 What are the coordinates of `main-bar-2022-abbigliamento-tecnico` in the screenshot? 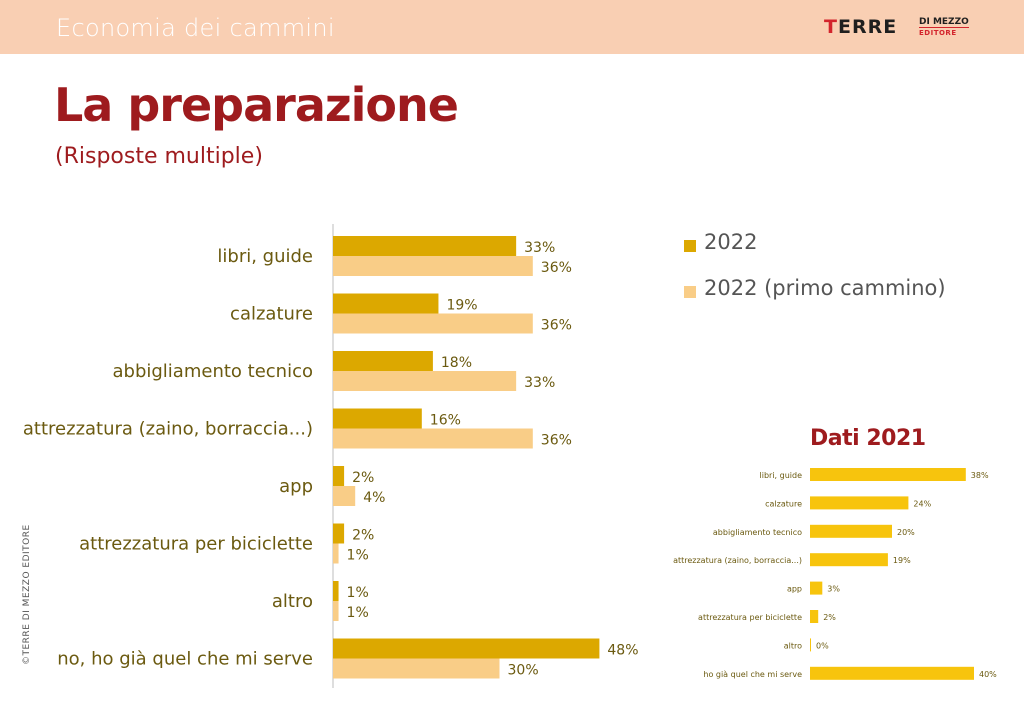 It's located at (383, 361).